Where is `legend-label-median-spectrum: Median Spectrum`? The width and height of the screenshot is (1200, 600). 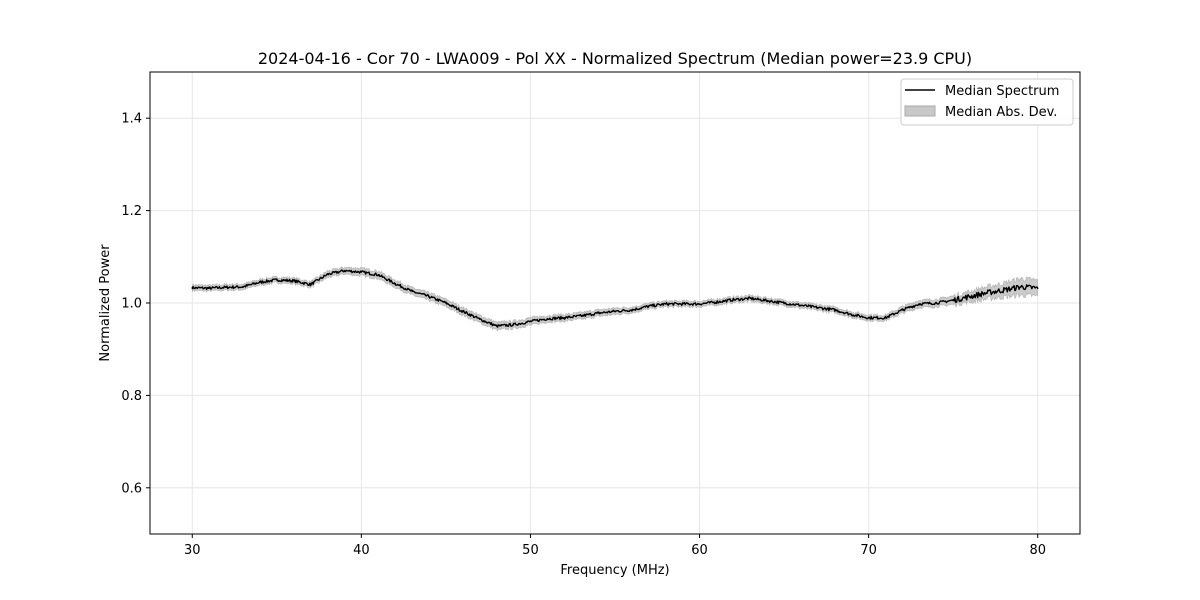
legend-label-median-spectrum: Median Spectrum is located at coordinates (1002, 91).